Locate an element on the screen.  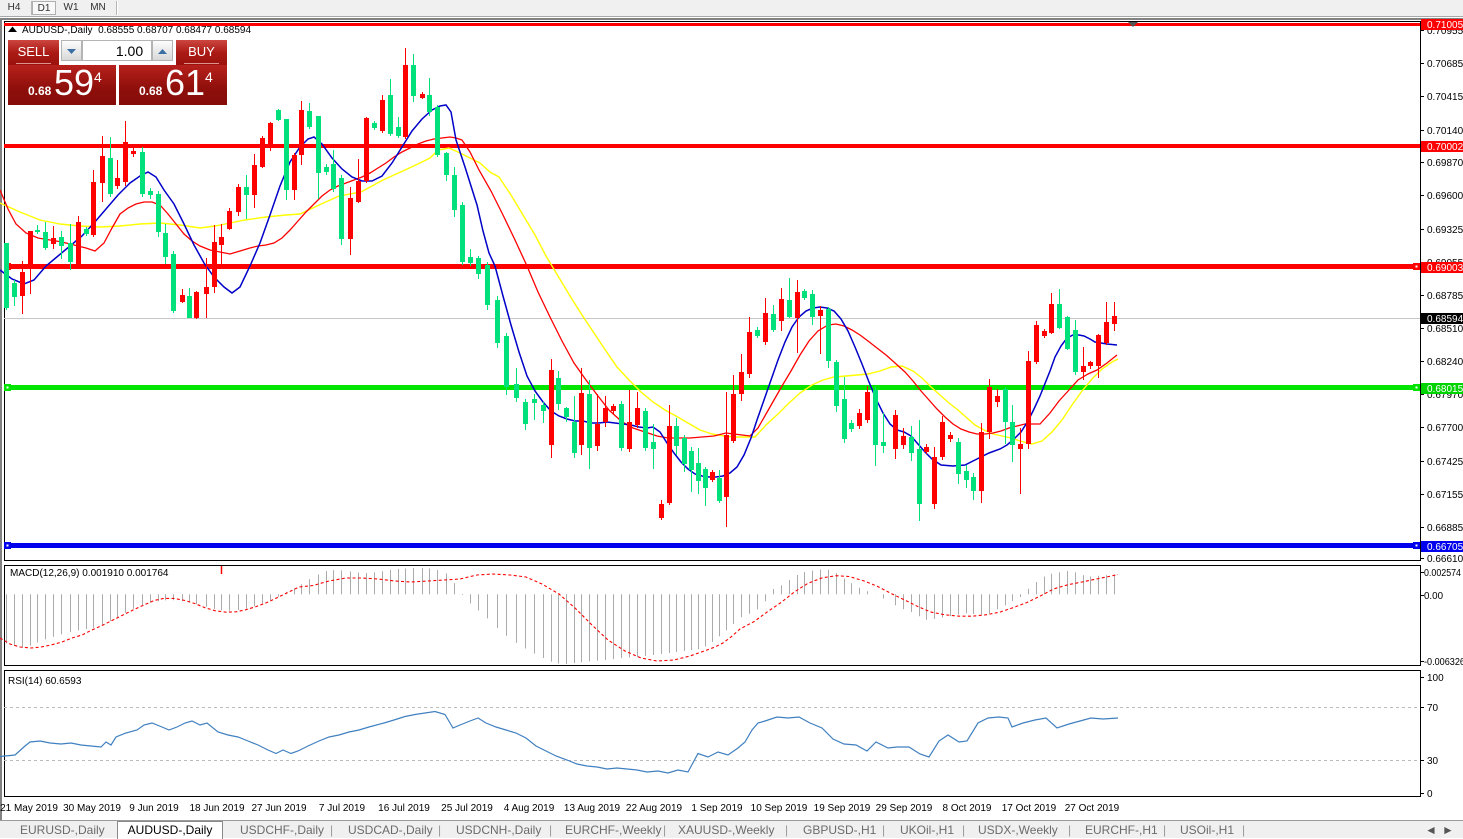
svg-text: 0.68785 is located at coordinates (1445, 296).